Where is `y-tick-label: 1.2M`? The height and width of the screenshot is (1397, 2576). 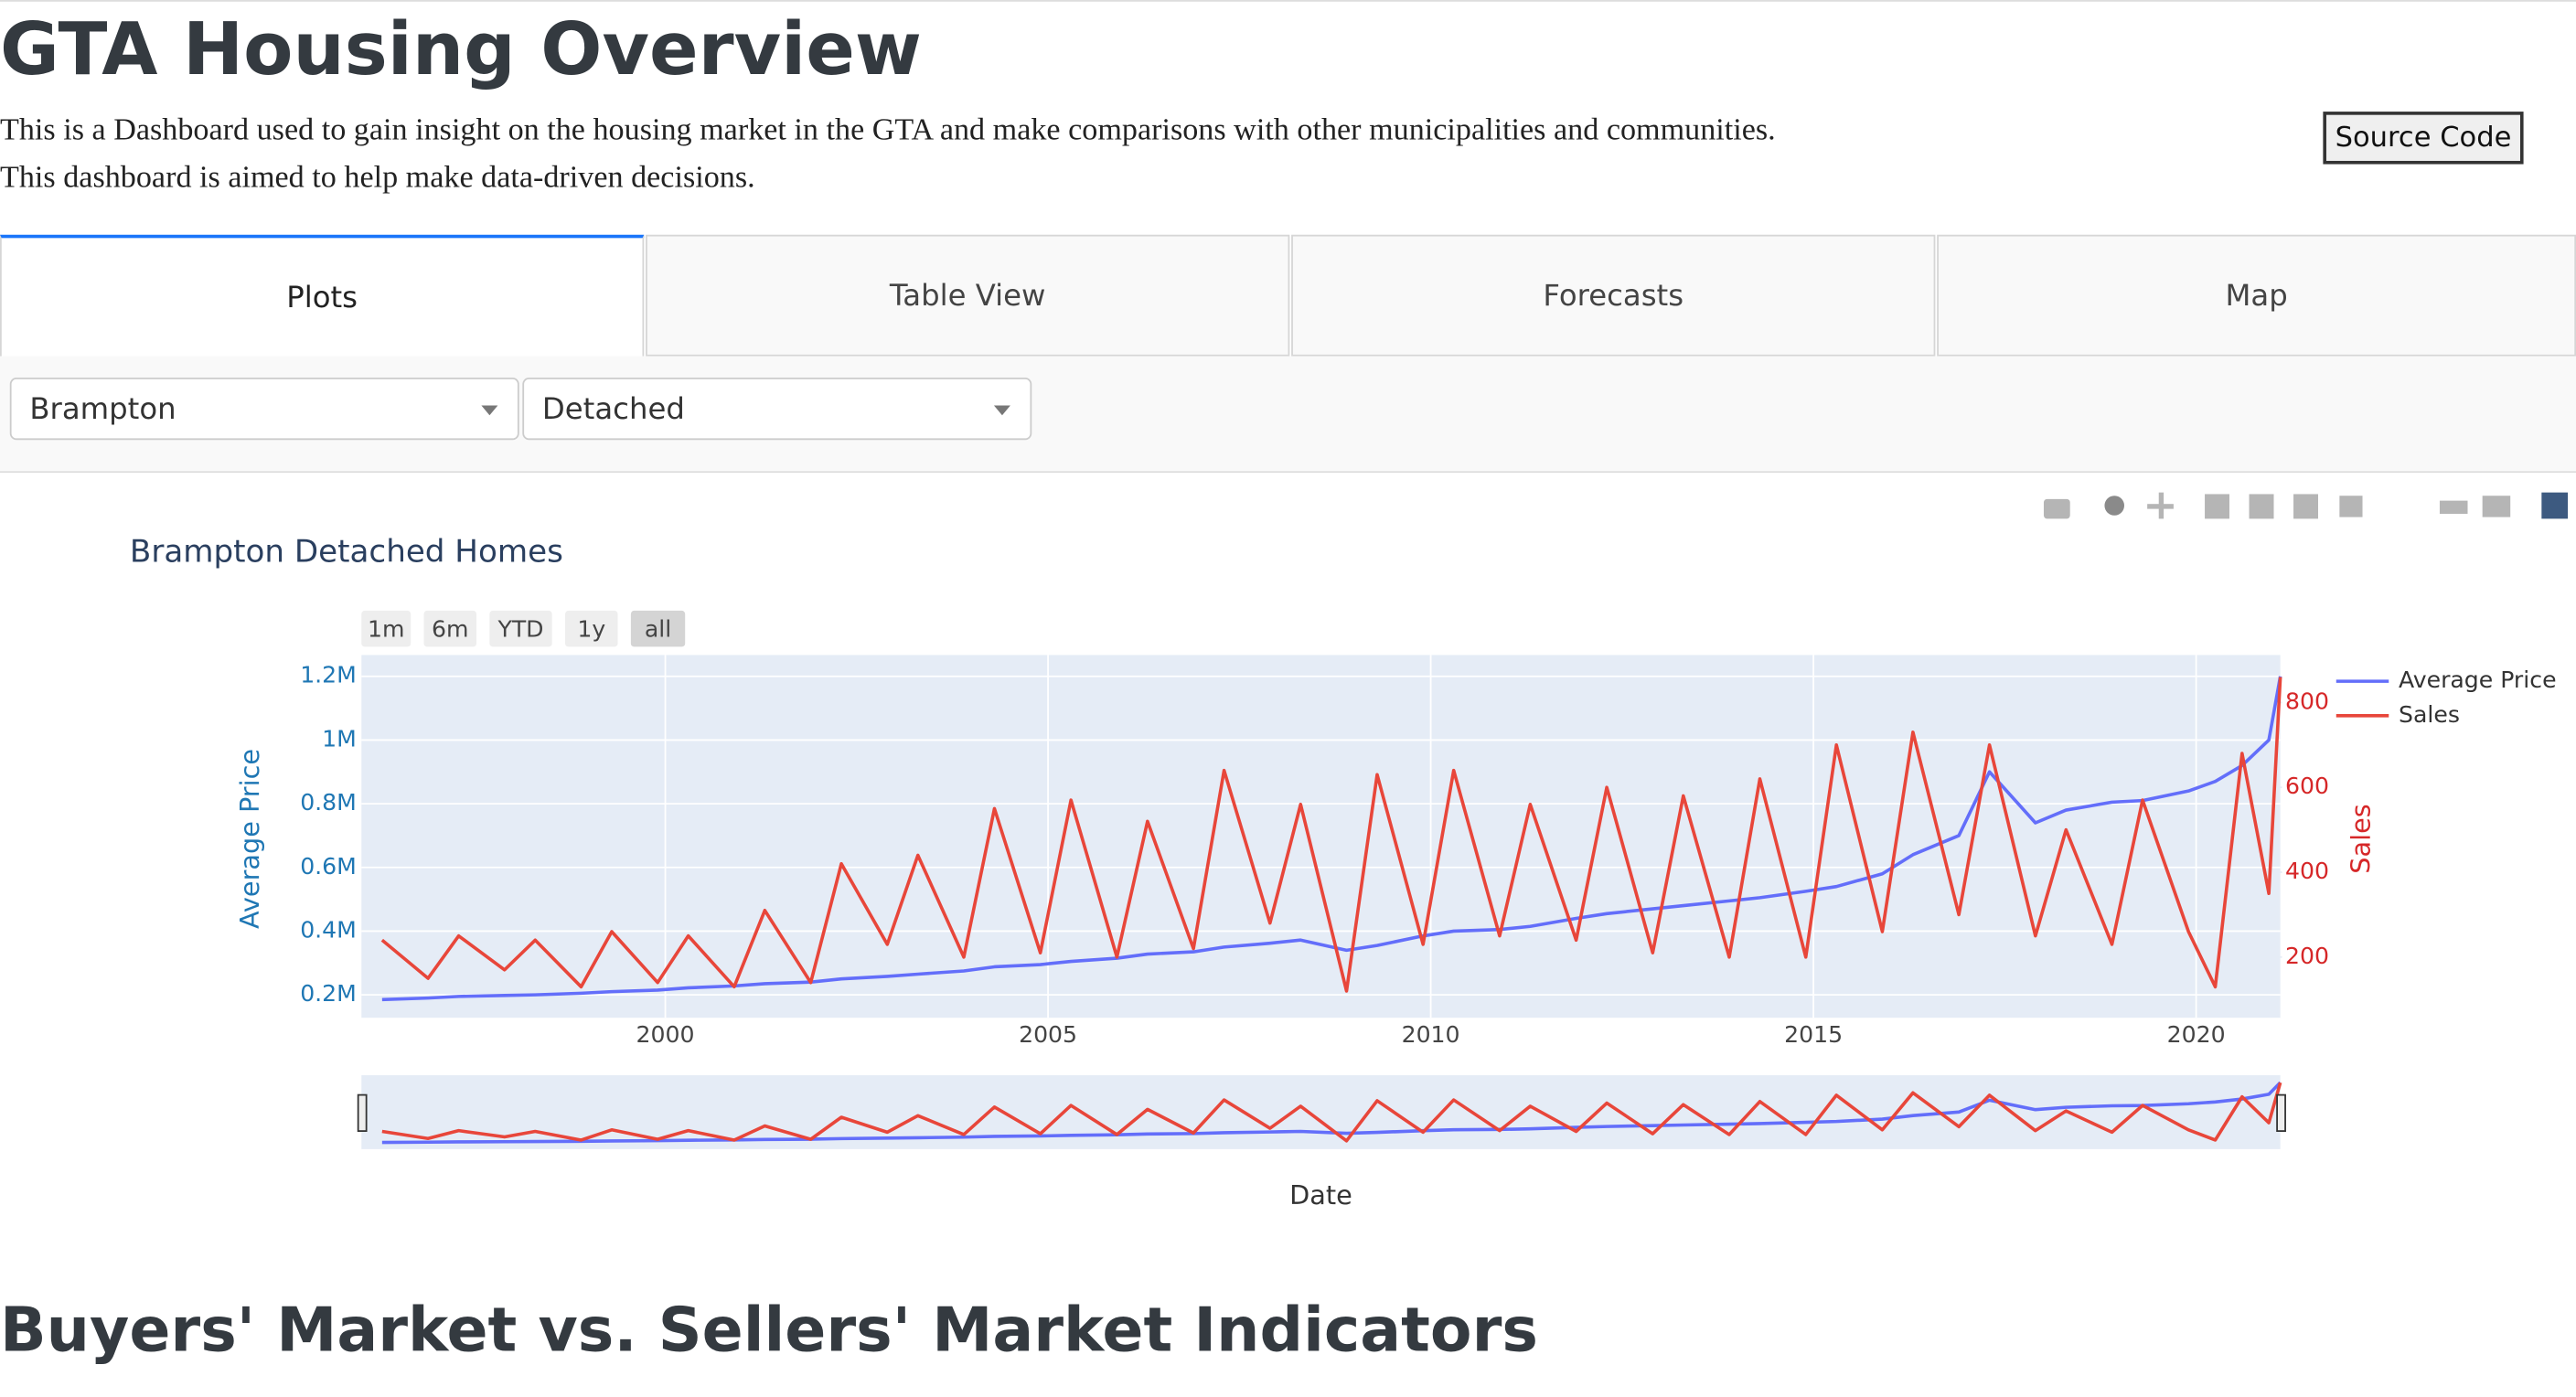 y-tick-label: 1.2M is located at coordinates (328, 675).